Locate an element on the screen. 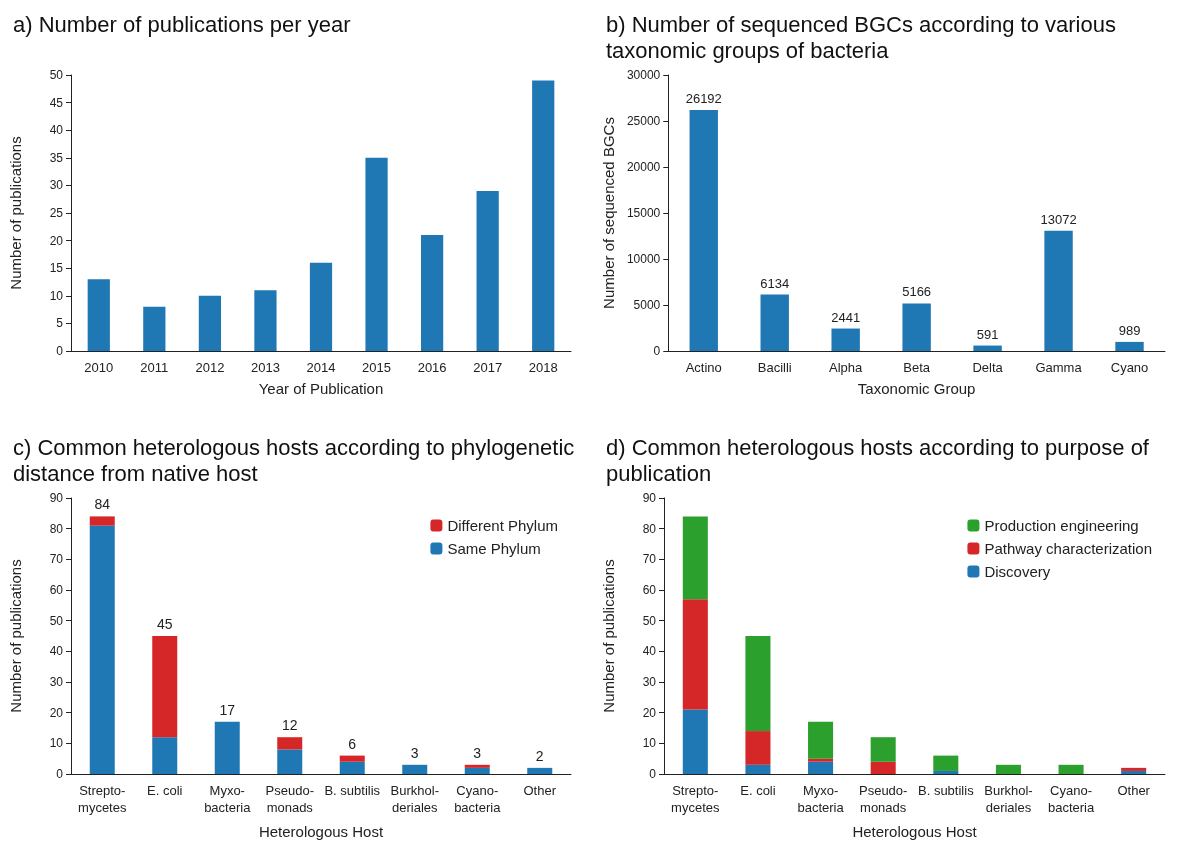  total-label: 6 is located at coordinates (352, 743).